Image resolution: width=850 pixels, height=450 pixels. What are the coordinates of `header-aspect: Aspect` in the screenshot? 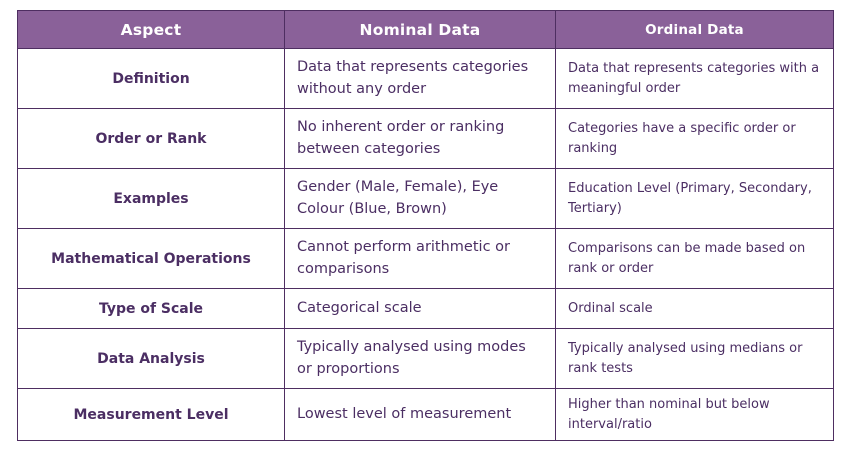 It's located at (151, 29).